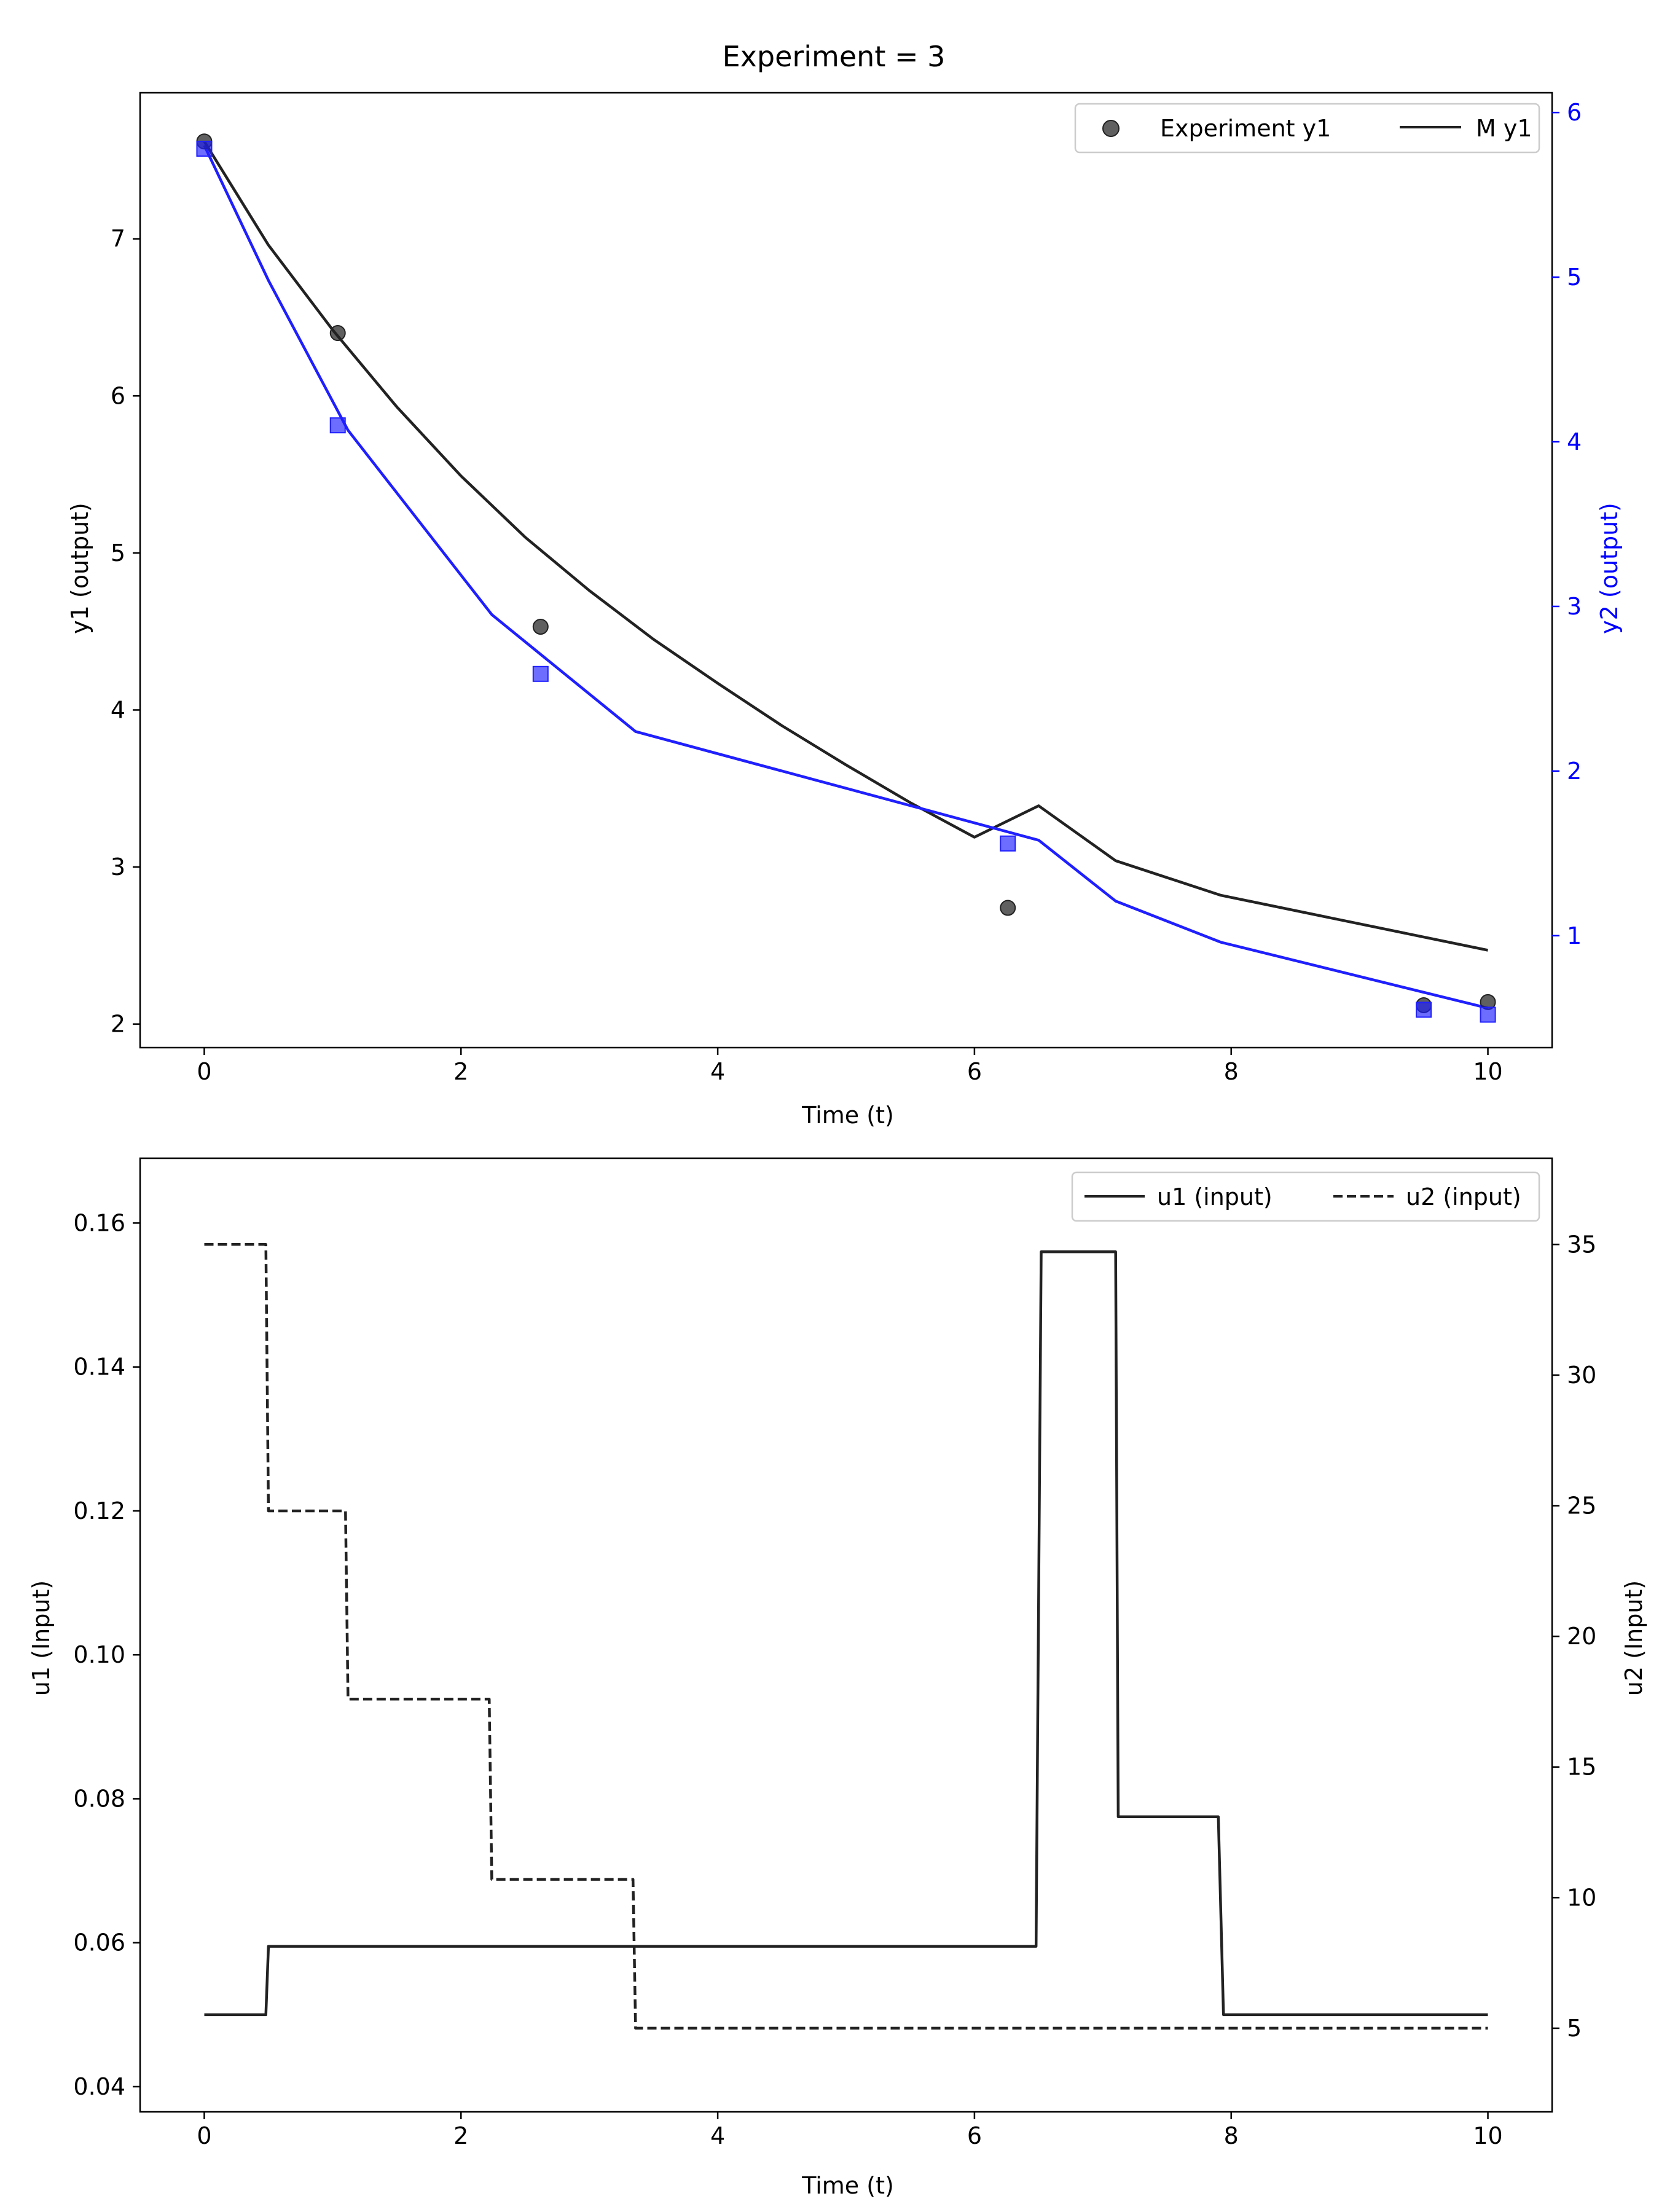 The height and width of the screenshot is (2212, 1659). What do you see at coordinates (99, 1798) in the screenshot?
I see `bottom-ytick-label: 0.08` at bounding box center [99, 1798].